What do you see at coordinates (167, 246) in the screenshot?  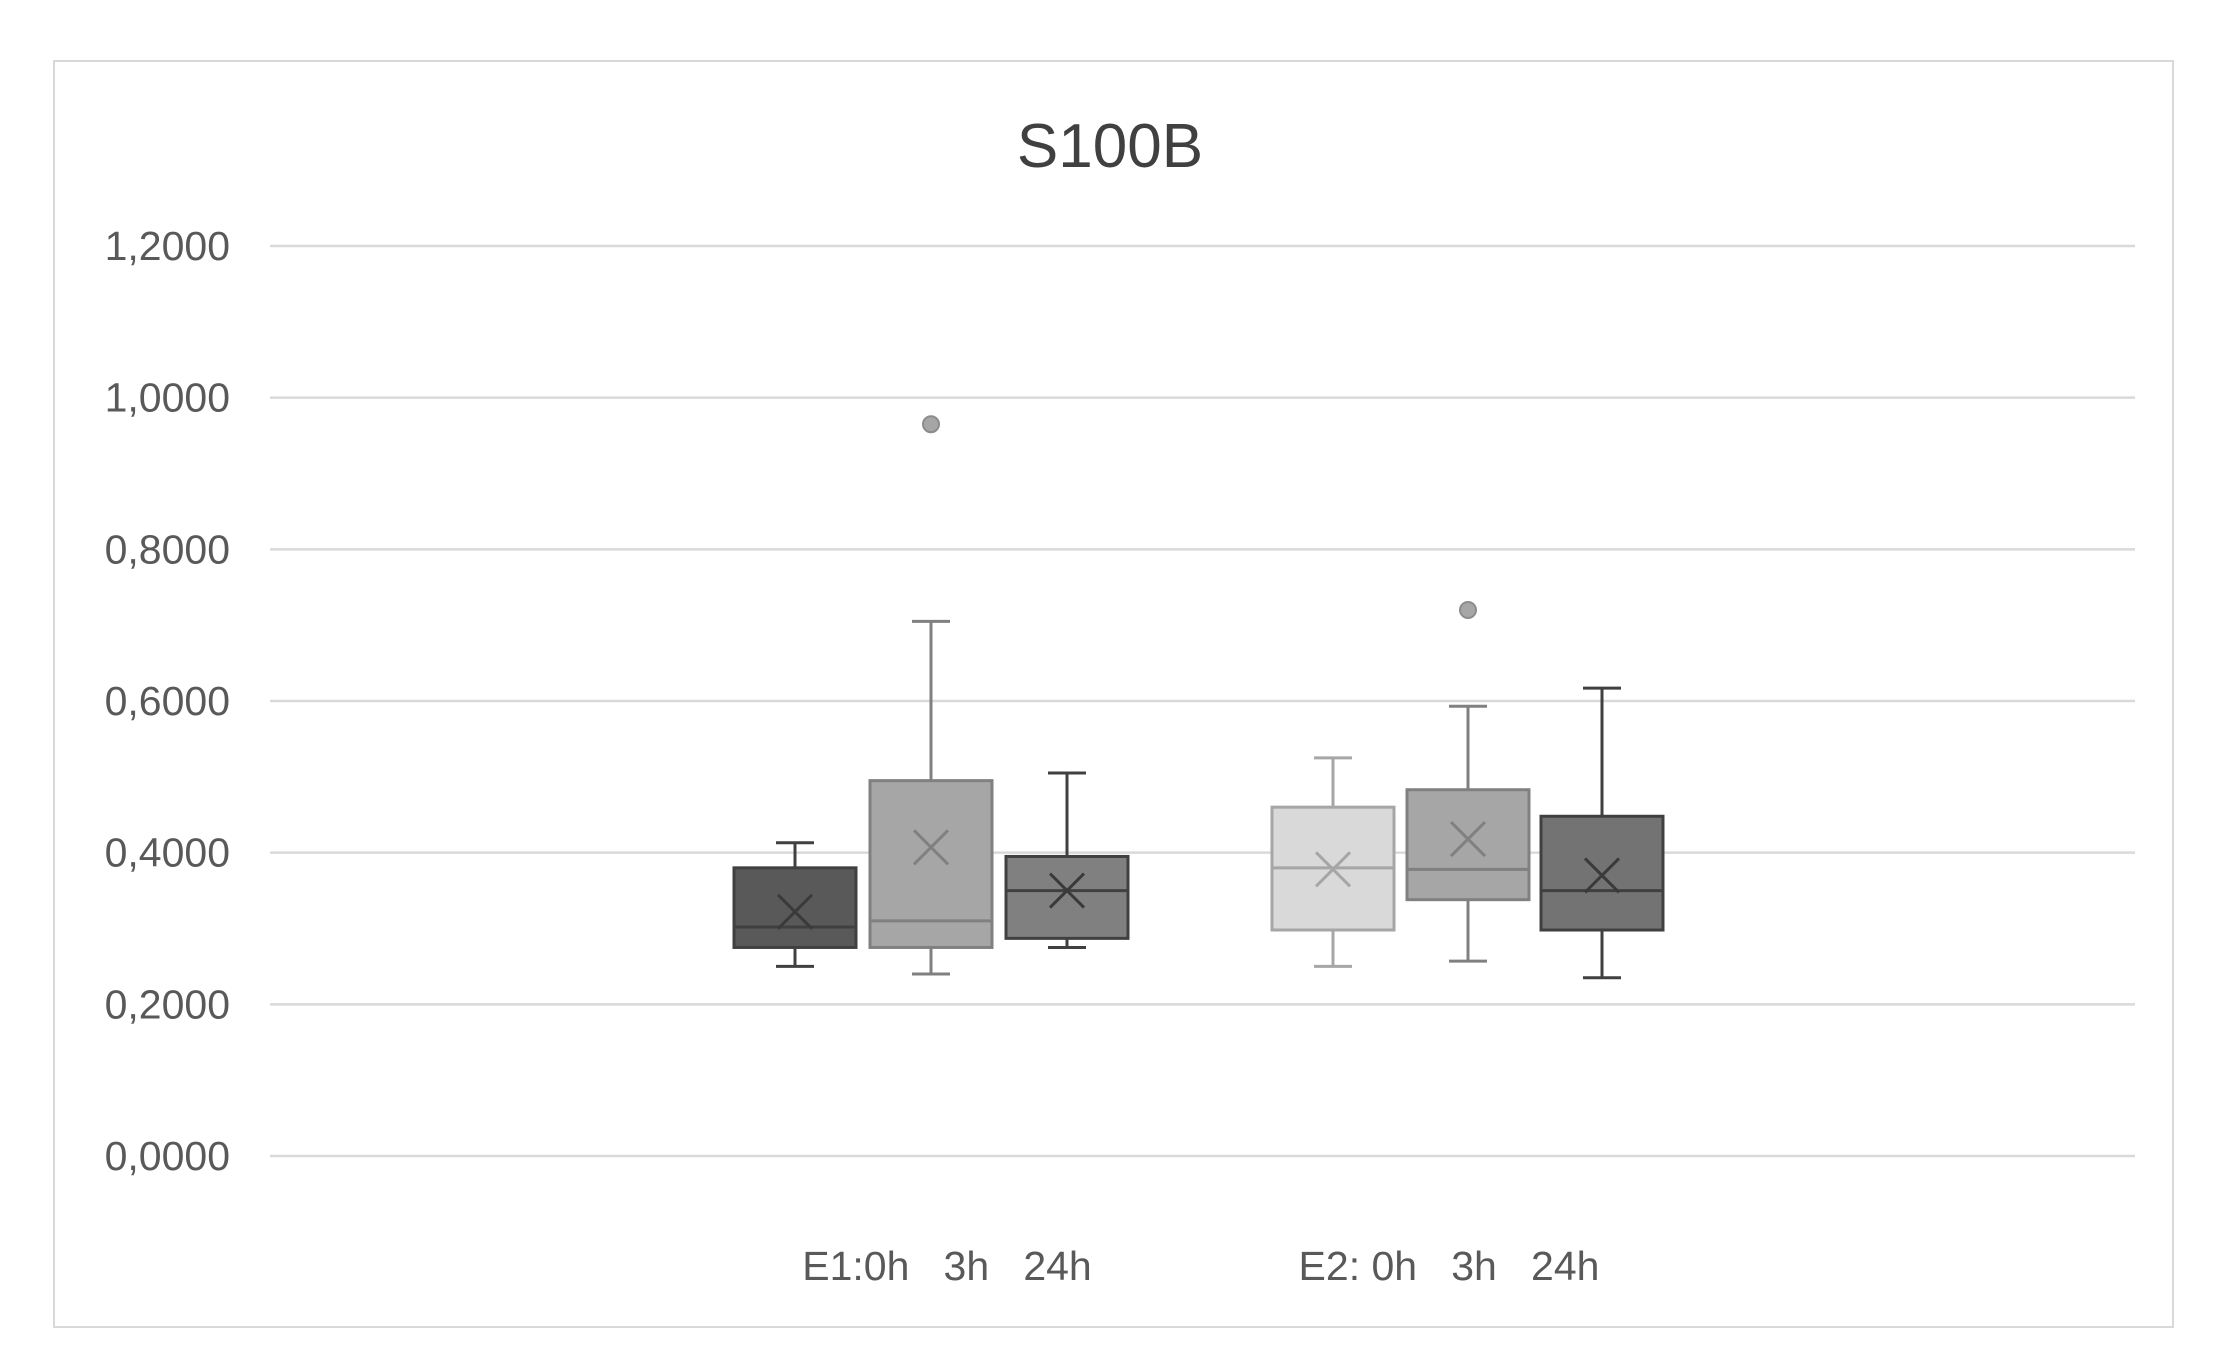 I see `y-tick-label: 1,2000` at bounding box center [167, 246].